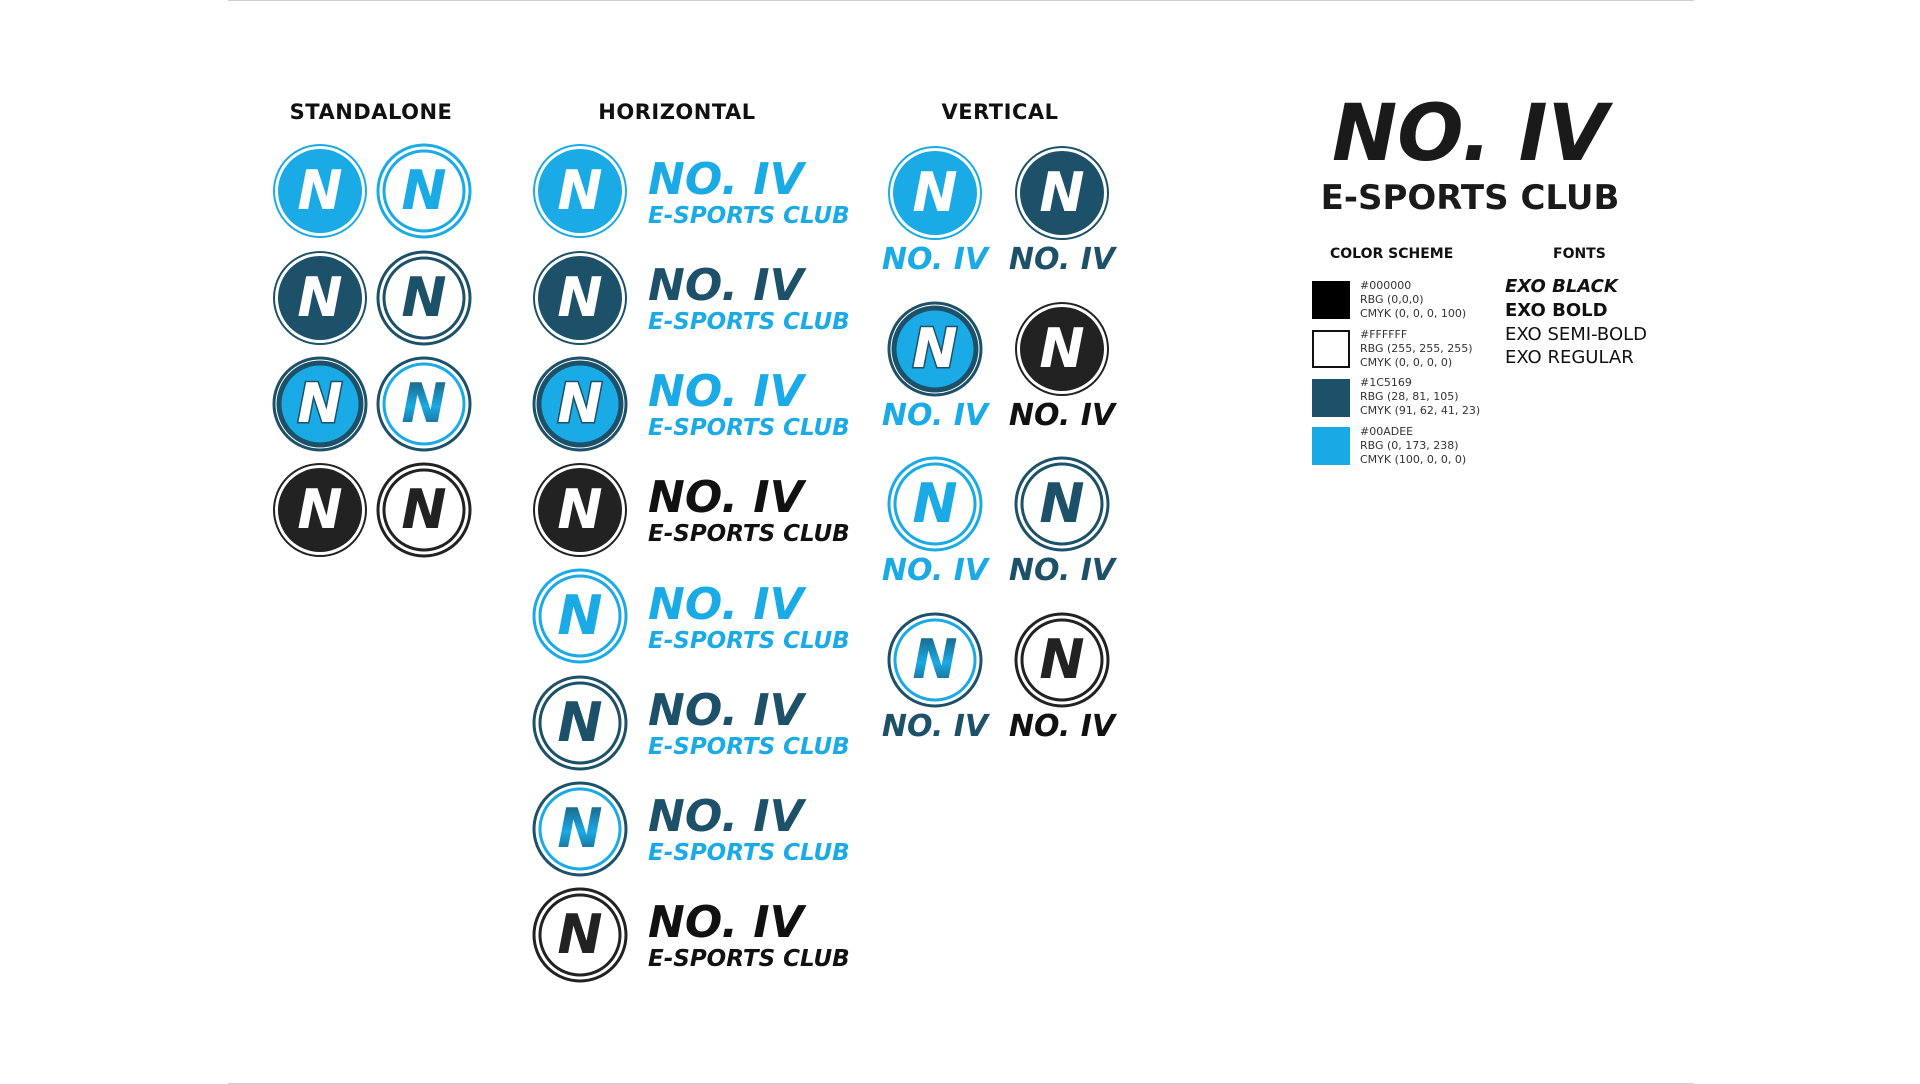  Describe the element at coordinates (1579, 254) in the screenshot. I see `fonts-heading: FONTS` at that location.